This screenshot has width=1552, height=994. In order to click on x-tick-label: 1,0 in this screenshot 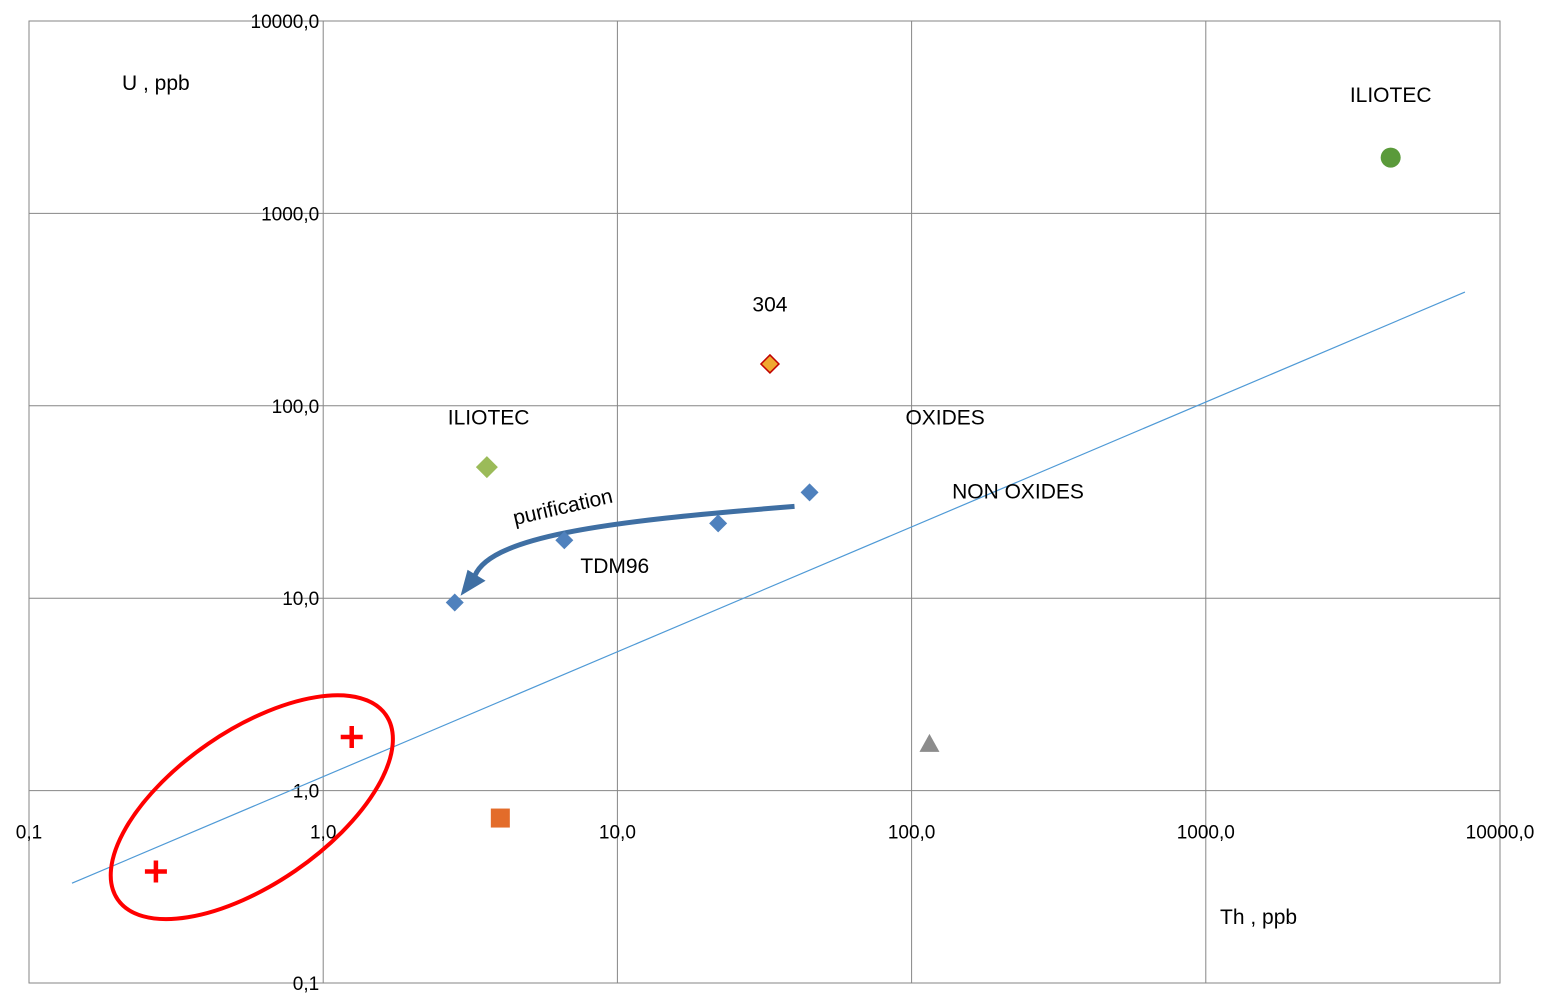, I will do `click(323, 833)`.